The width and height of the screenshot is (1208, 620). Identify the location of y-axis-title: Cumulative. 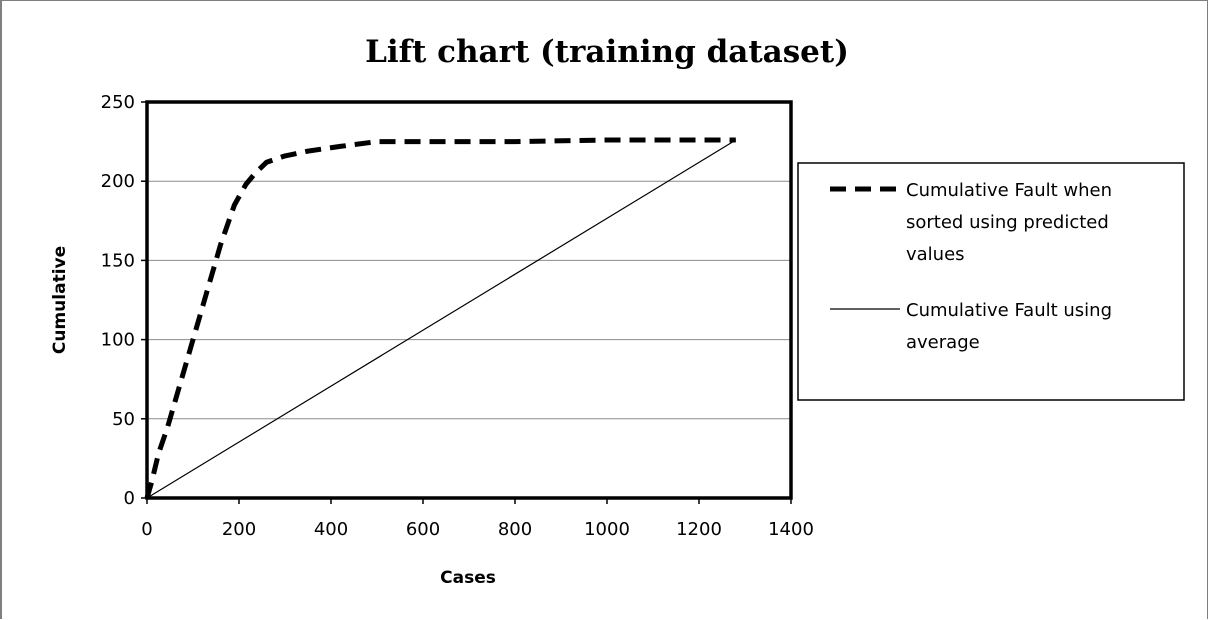
(60, 300).